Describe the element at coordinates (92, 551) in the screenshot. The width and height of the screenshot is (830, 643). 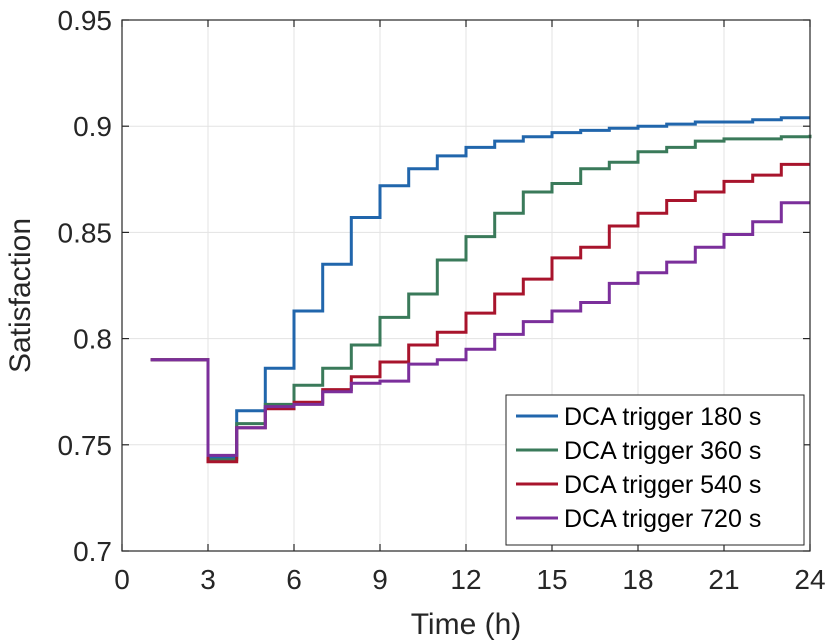
I see `y-tick-label: 0.7` at that location.